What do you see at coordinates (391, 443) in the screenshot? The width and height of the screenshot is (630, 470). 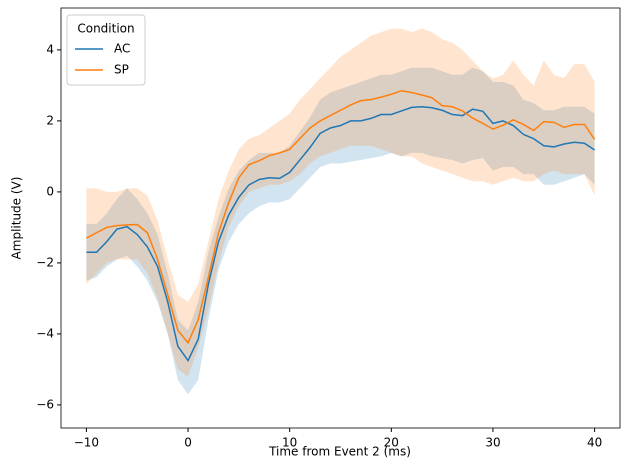 I see `x-tick-label: 20` at bounding box center [391, 443].